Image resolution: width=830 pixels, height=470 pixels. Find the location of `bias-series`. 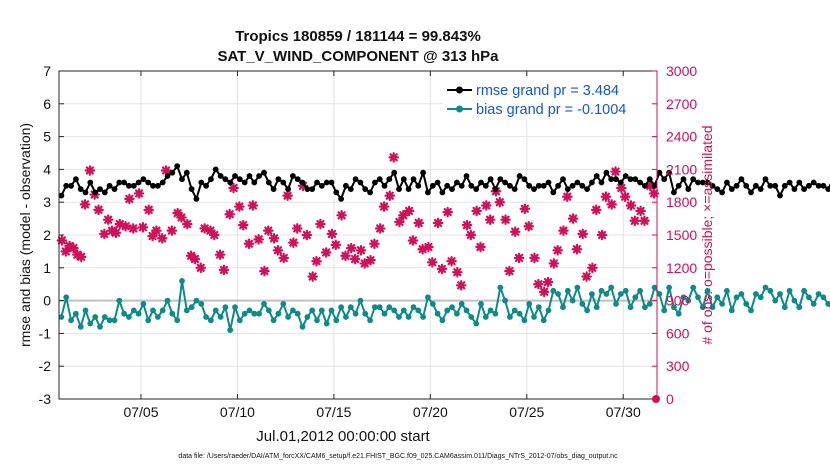

bias-series is located at coordinates (444, 305).